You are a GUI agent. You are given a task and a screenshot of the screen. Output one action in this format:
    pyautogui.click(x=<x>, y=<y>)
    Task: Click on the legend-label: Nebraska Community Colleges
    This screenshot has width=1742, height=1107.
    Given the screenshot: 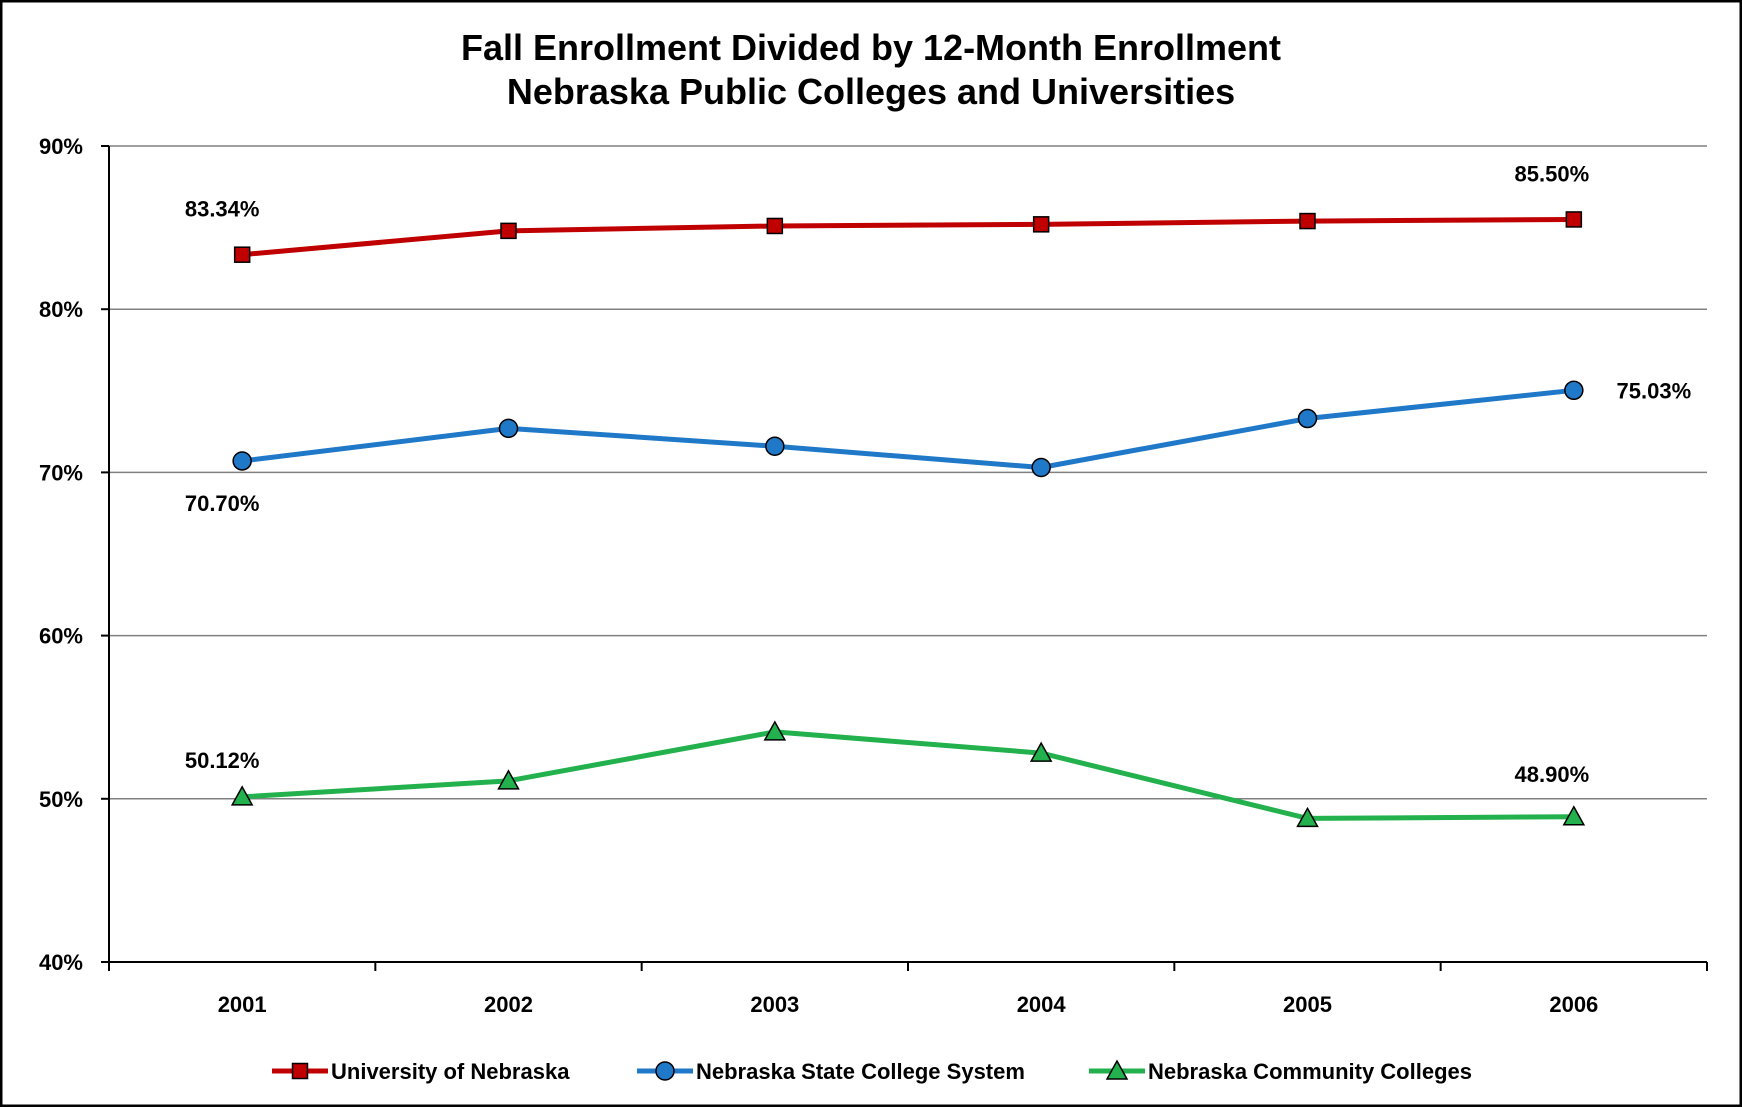 What is the action you would take?
    pyautogui.click(x=1310, y=1071)
    